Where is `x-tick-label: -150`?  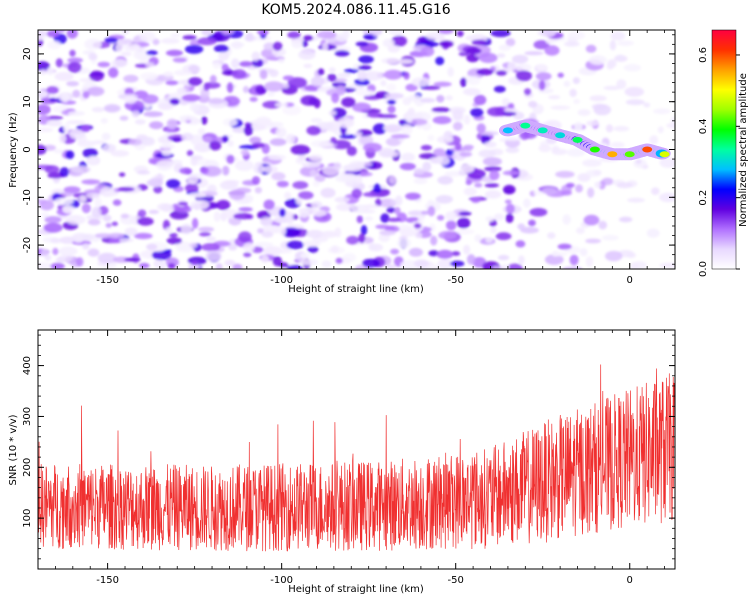
x-tick-label: -150 is located at coordinates (107, 280).